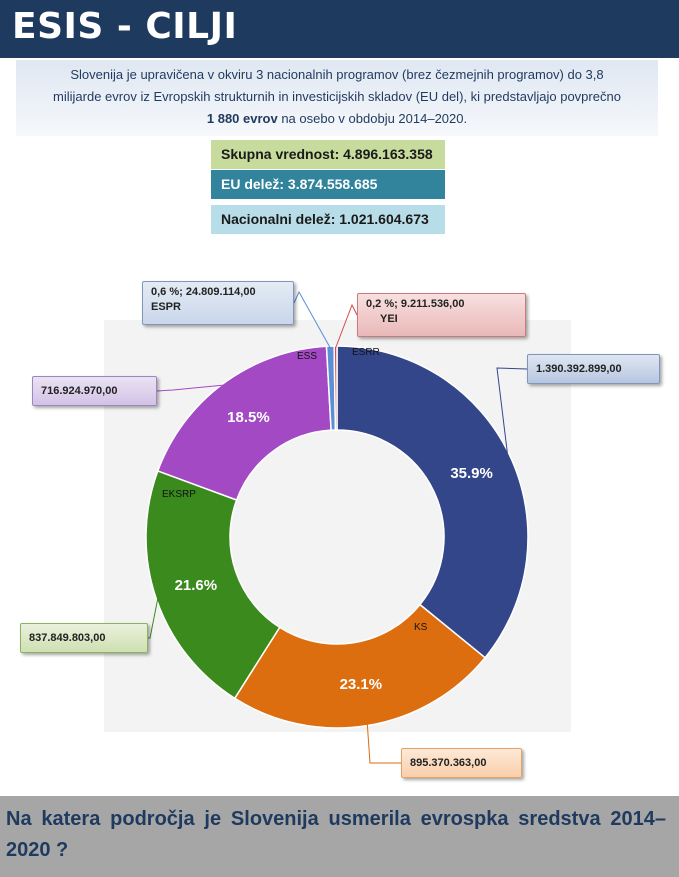  What do you see at coordinates (67, 638) in the screenshot?
I see `callout-value-eksrp: 837.849.803,00` at bounding box center [67, 638].